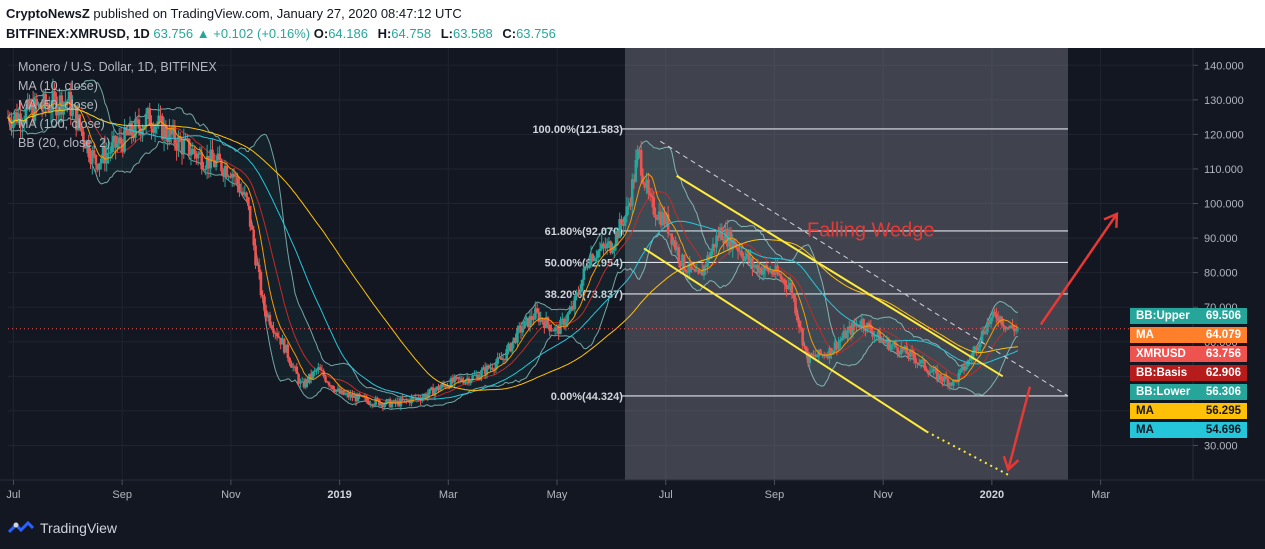  What do you see at coordinates (78, 33) in the screenshot?
I see `symbol-label: BITFINEX:XMRUSD, 1D` at bounding box center [78, 33].